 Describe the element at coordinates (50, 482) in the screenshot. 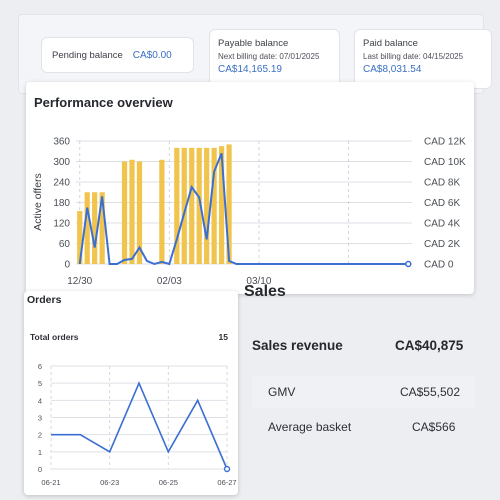

I see `orders-x-tick: 06-21` at that location.